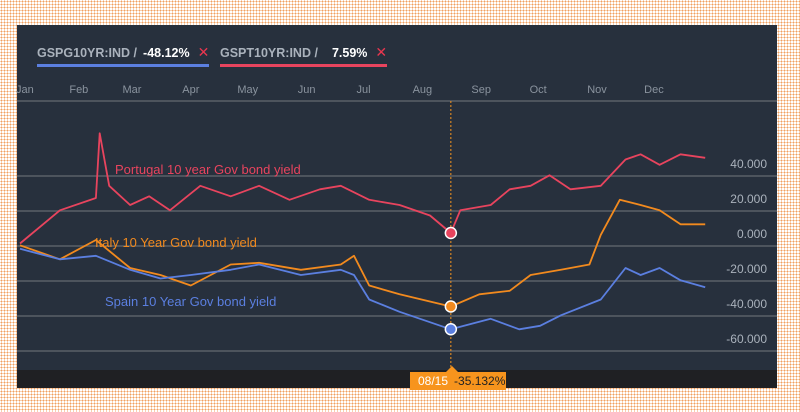  Describe the element at coordinates (423, 90) in the screenshot. I see `month-label: Aug` at that location.